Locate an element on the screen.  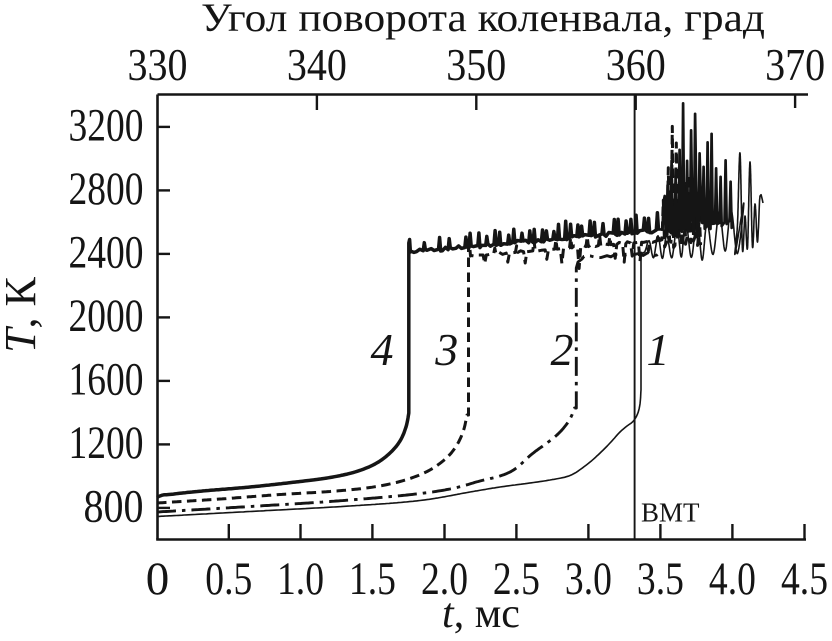
svg-text: 3 is located at coordinates (446, 349).